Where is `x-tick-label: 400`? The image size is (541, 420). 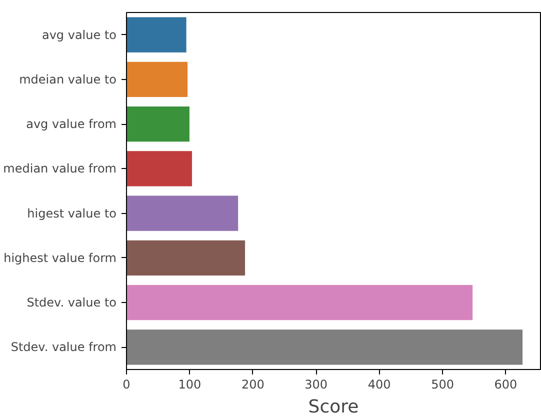 x-tick-label: 400 is located at coordinates (379, 385).